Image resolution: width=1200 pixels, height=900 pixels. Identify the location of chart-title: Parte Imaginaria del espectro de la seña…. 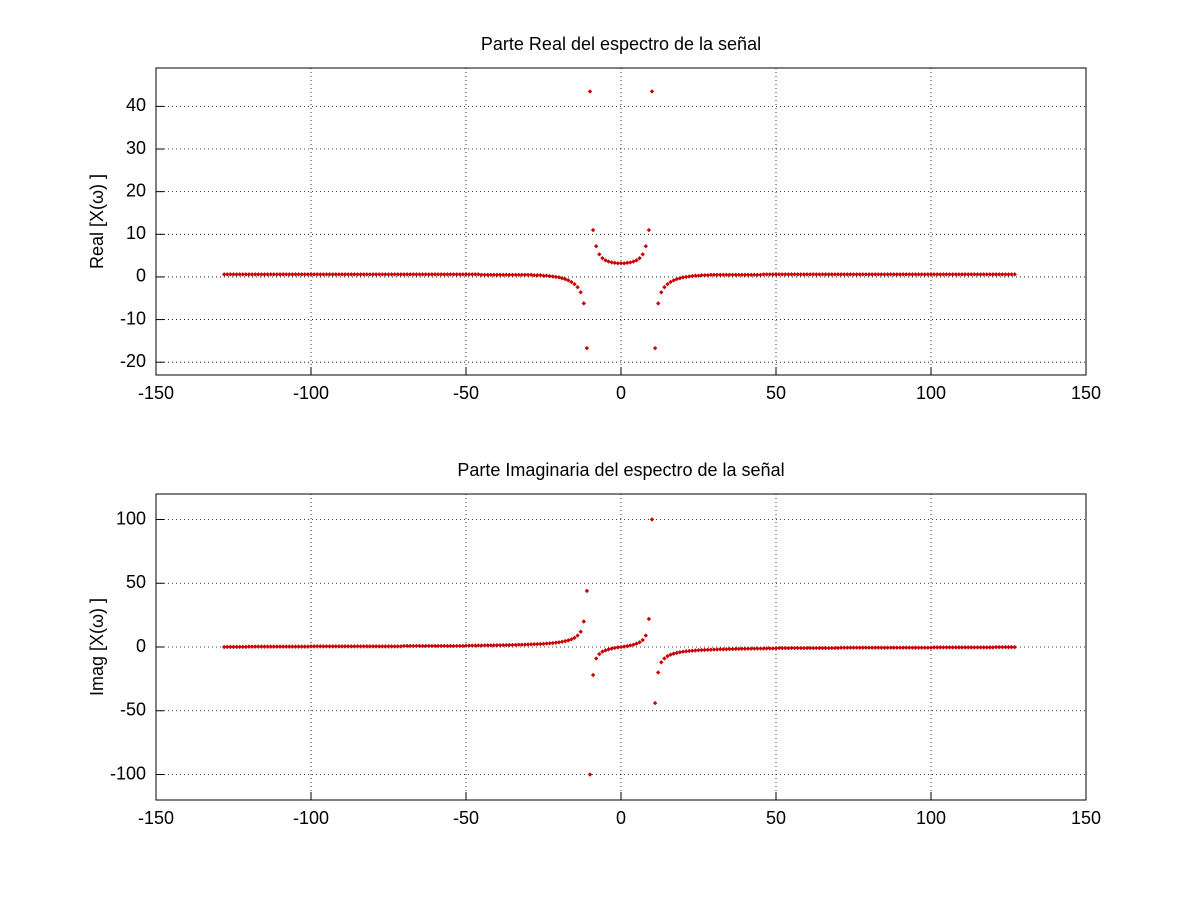
(620, 470).